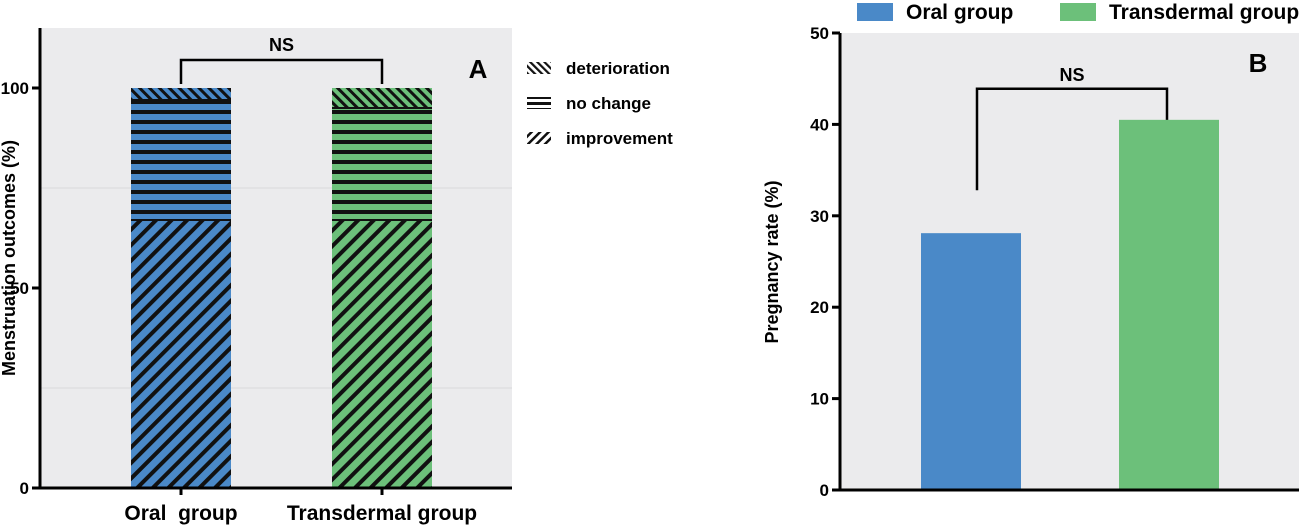 This screenshot has width=1299, height=525. What do you see at coordinates (539, 103) in the screenshot?
I see `legend-swatch-no-change` at bounding box center [539, 103].